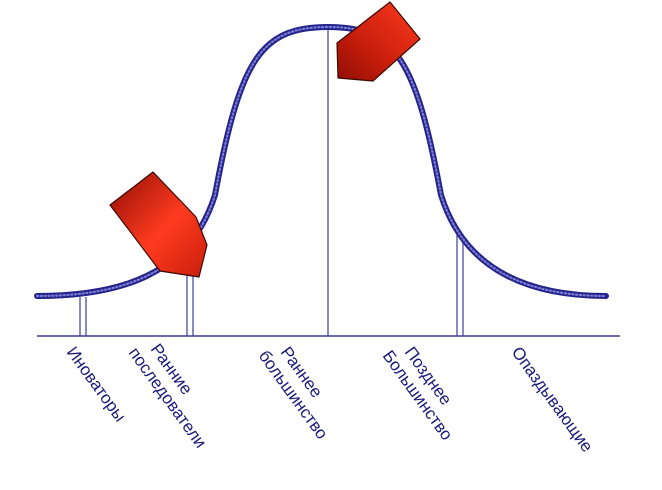  Describe the element at coordinates (426, 389) in the screenshot. I see `label-late-majority: Позднее Большинство` at that location.